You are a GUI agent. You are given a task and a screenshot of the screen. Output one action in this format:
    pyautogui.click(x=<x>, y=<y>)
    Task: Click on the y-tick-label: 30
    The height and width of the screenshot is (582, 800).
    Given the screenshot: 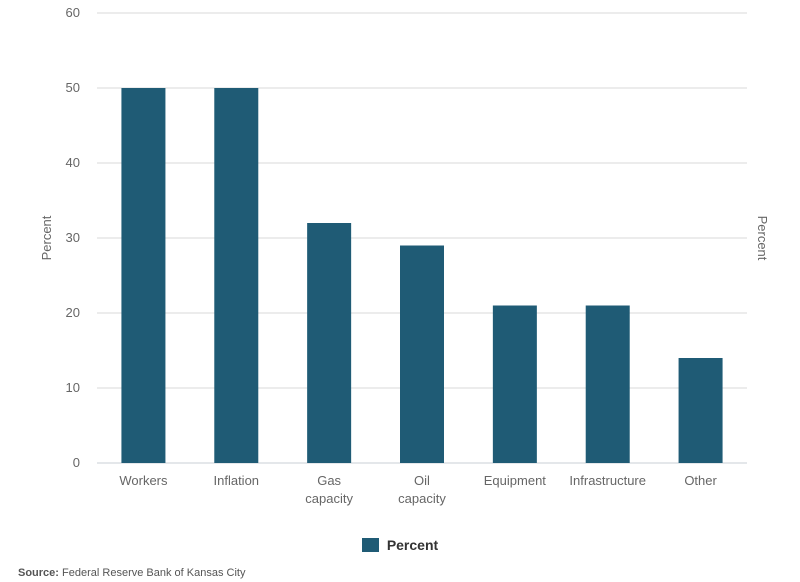 What is the action you would take?
    pyautogui.click(x=73, y=237)
    